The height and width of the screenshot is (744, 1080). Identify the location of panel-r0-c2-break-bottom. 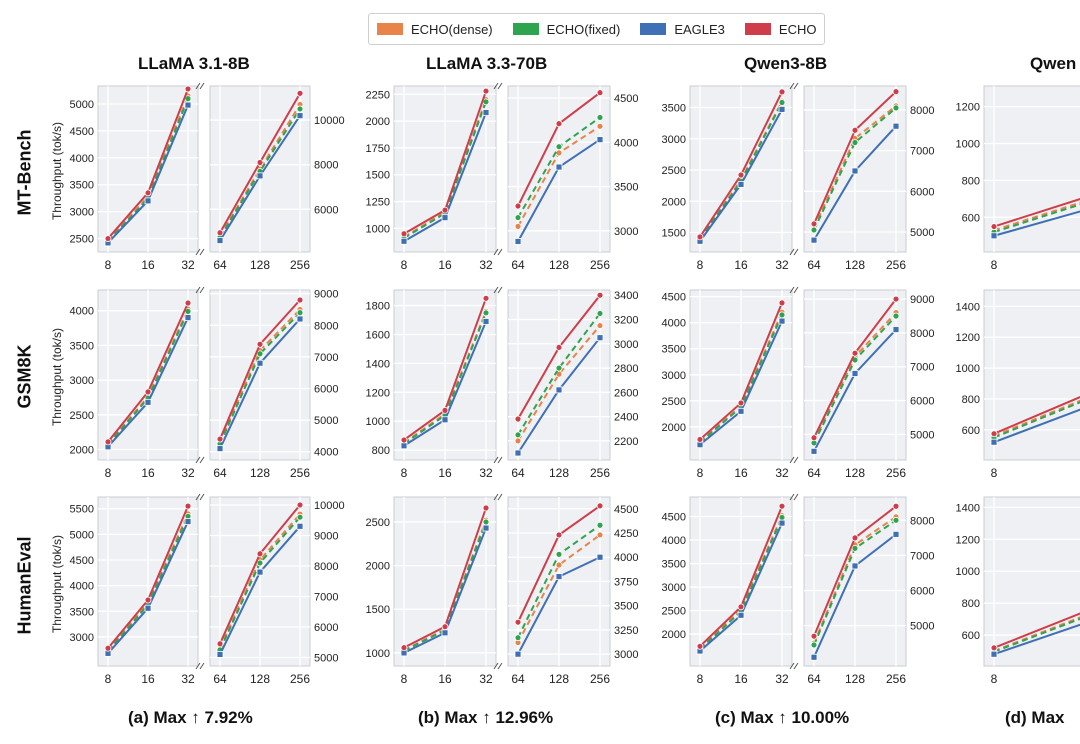
(794, 252).